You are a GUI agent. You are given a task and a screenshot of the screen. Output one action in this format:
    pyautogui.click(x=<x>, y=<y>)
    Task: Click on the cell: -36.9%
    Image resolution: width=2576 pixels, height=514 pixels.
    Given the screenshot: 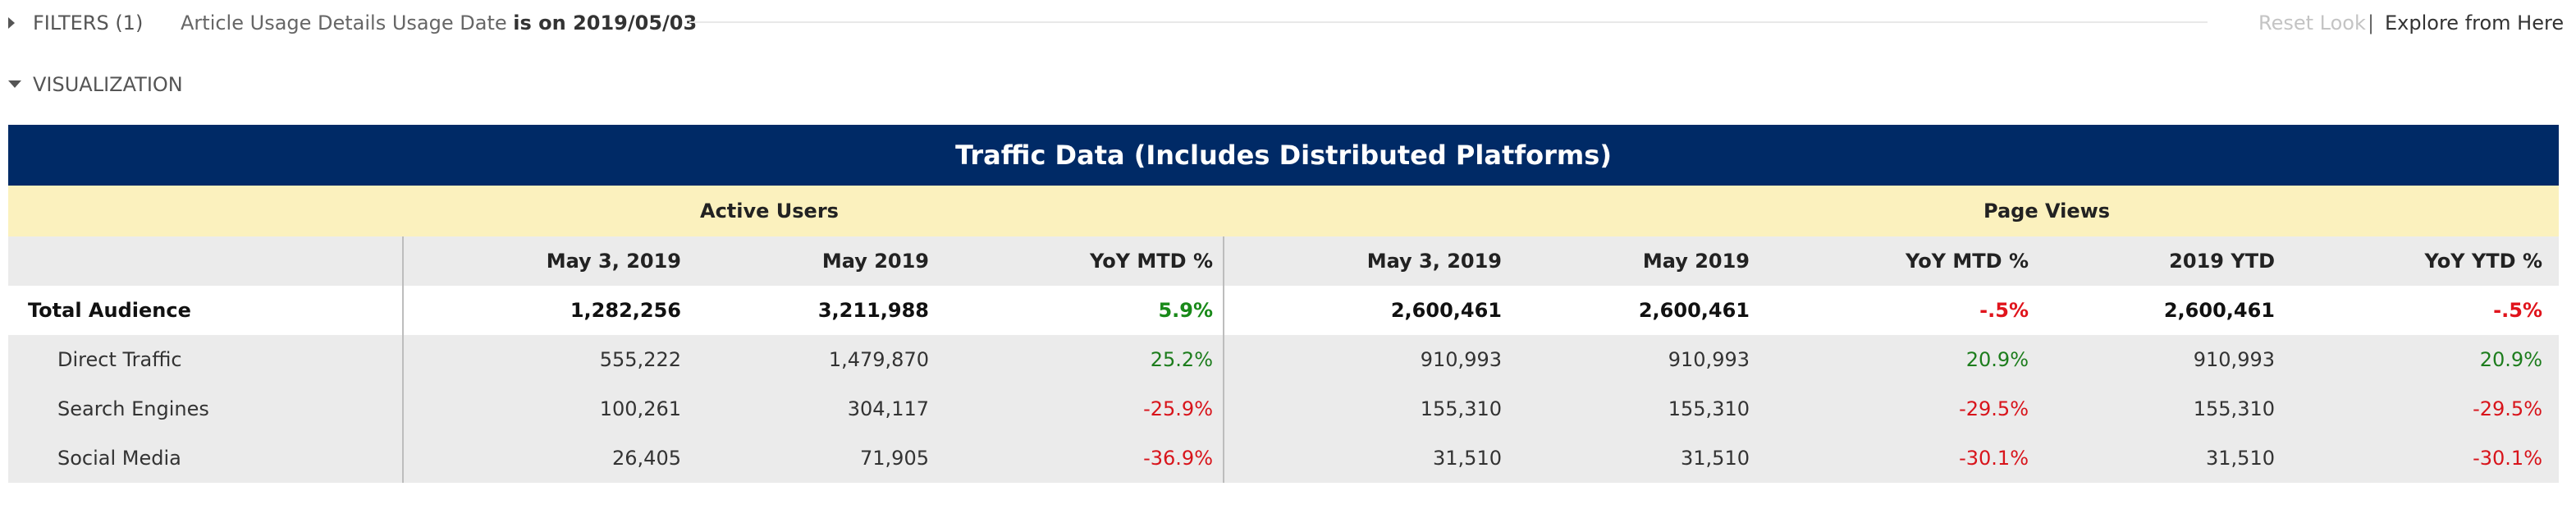 What is the action you would take?
    pyautogui.click(x=1178, y=458)
    